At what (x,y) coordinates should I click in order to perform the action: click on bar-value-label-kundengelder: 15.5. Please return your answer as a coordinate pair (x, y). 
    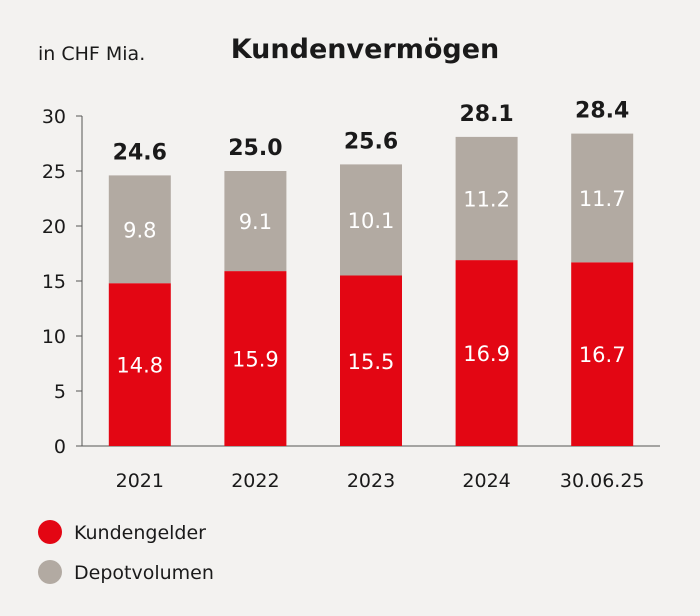
    Looking at the image, I should click on (371, 362).